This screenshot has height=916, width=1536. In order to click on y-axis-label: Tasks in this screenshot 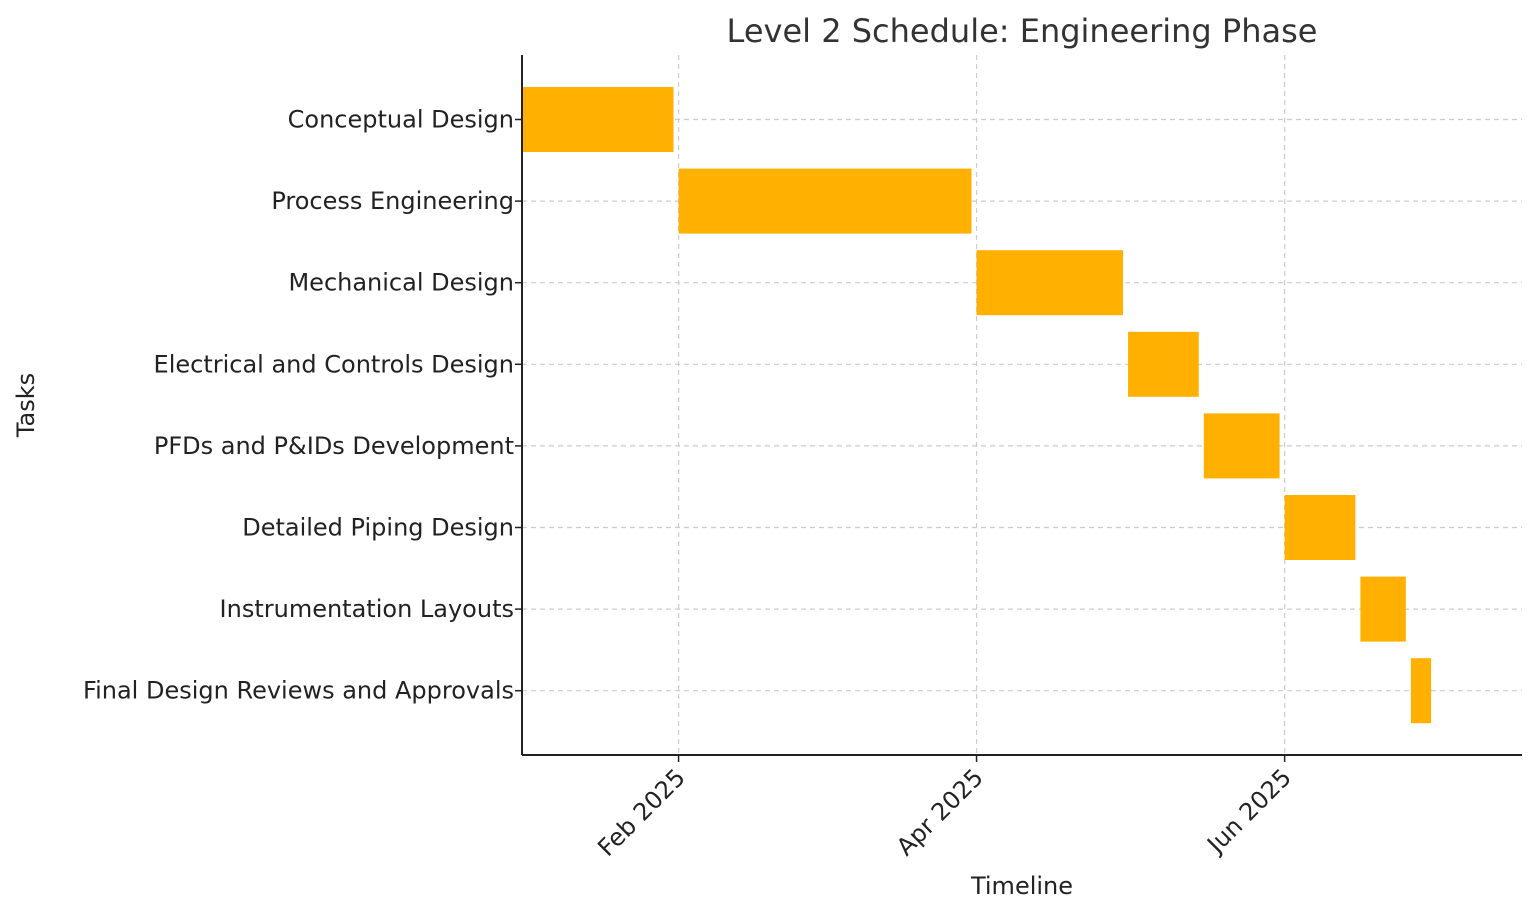, I will do `click(26, 405)`.